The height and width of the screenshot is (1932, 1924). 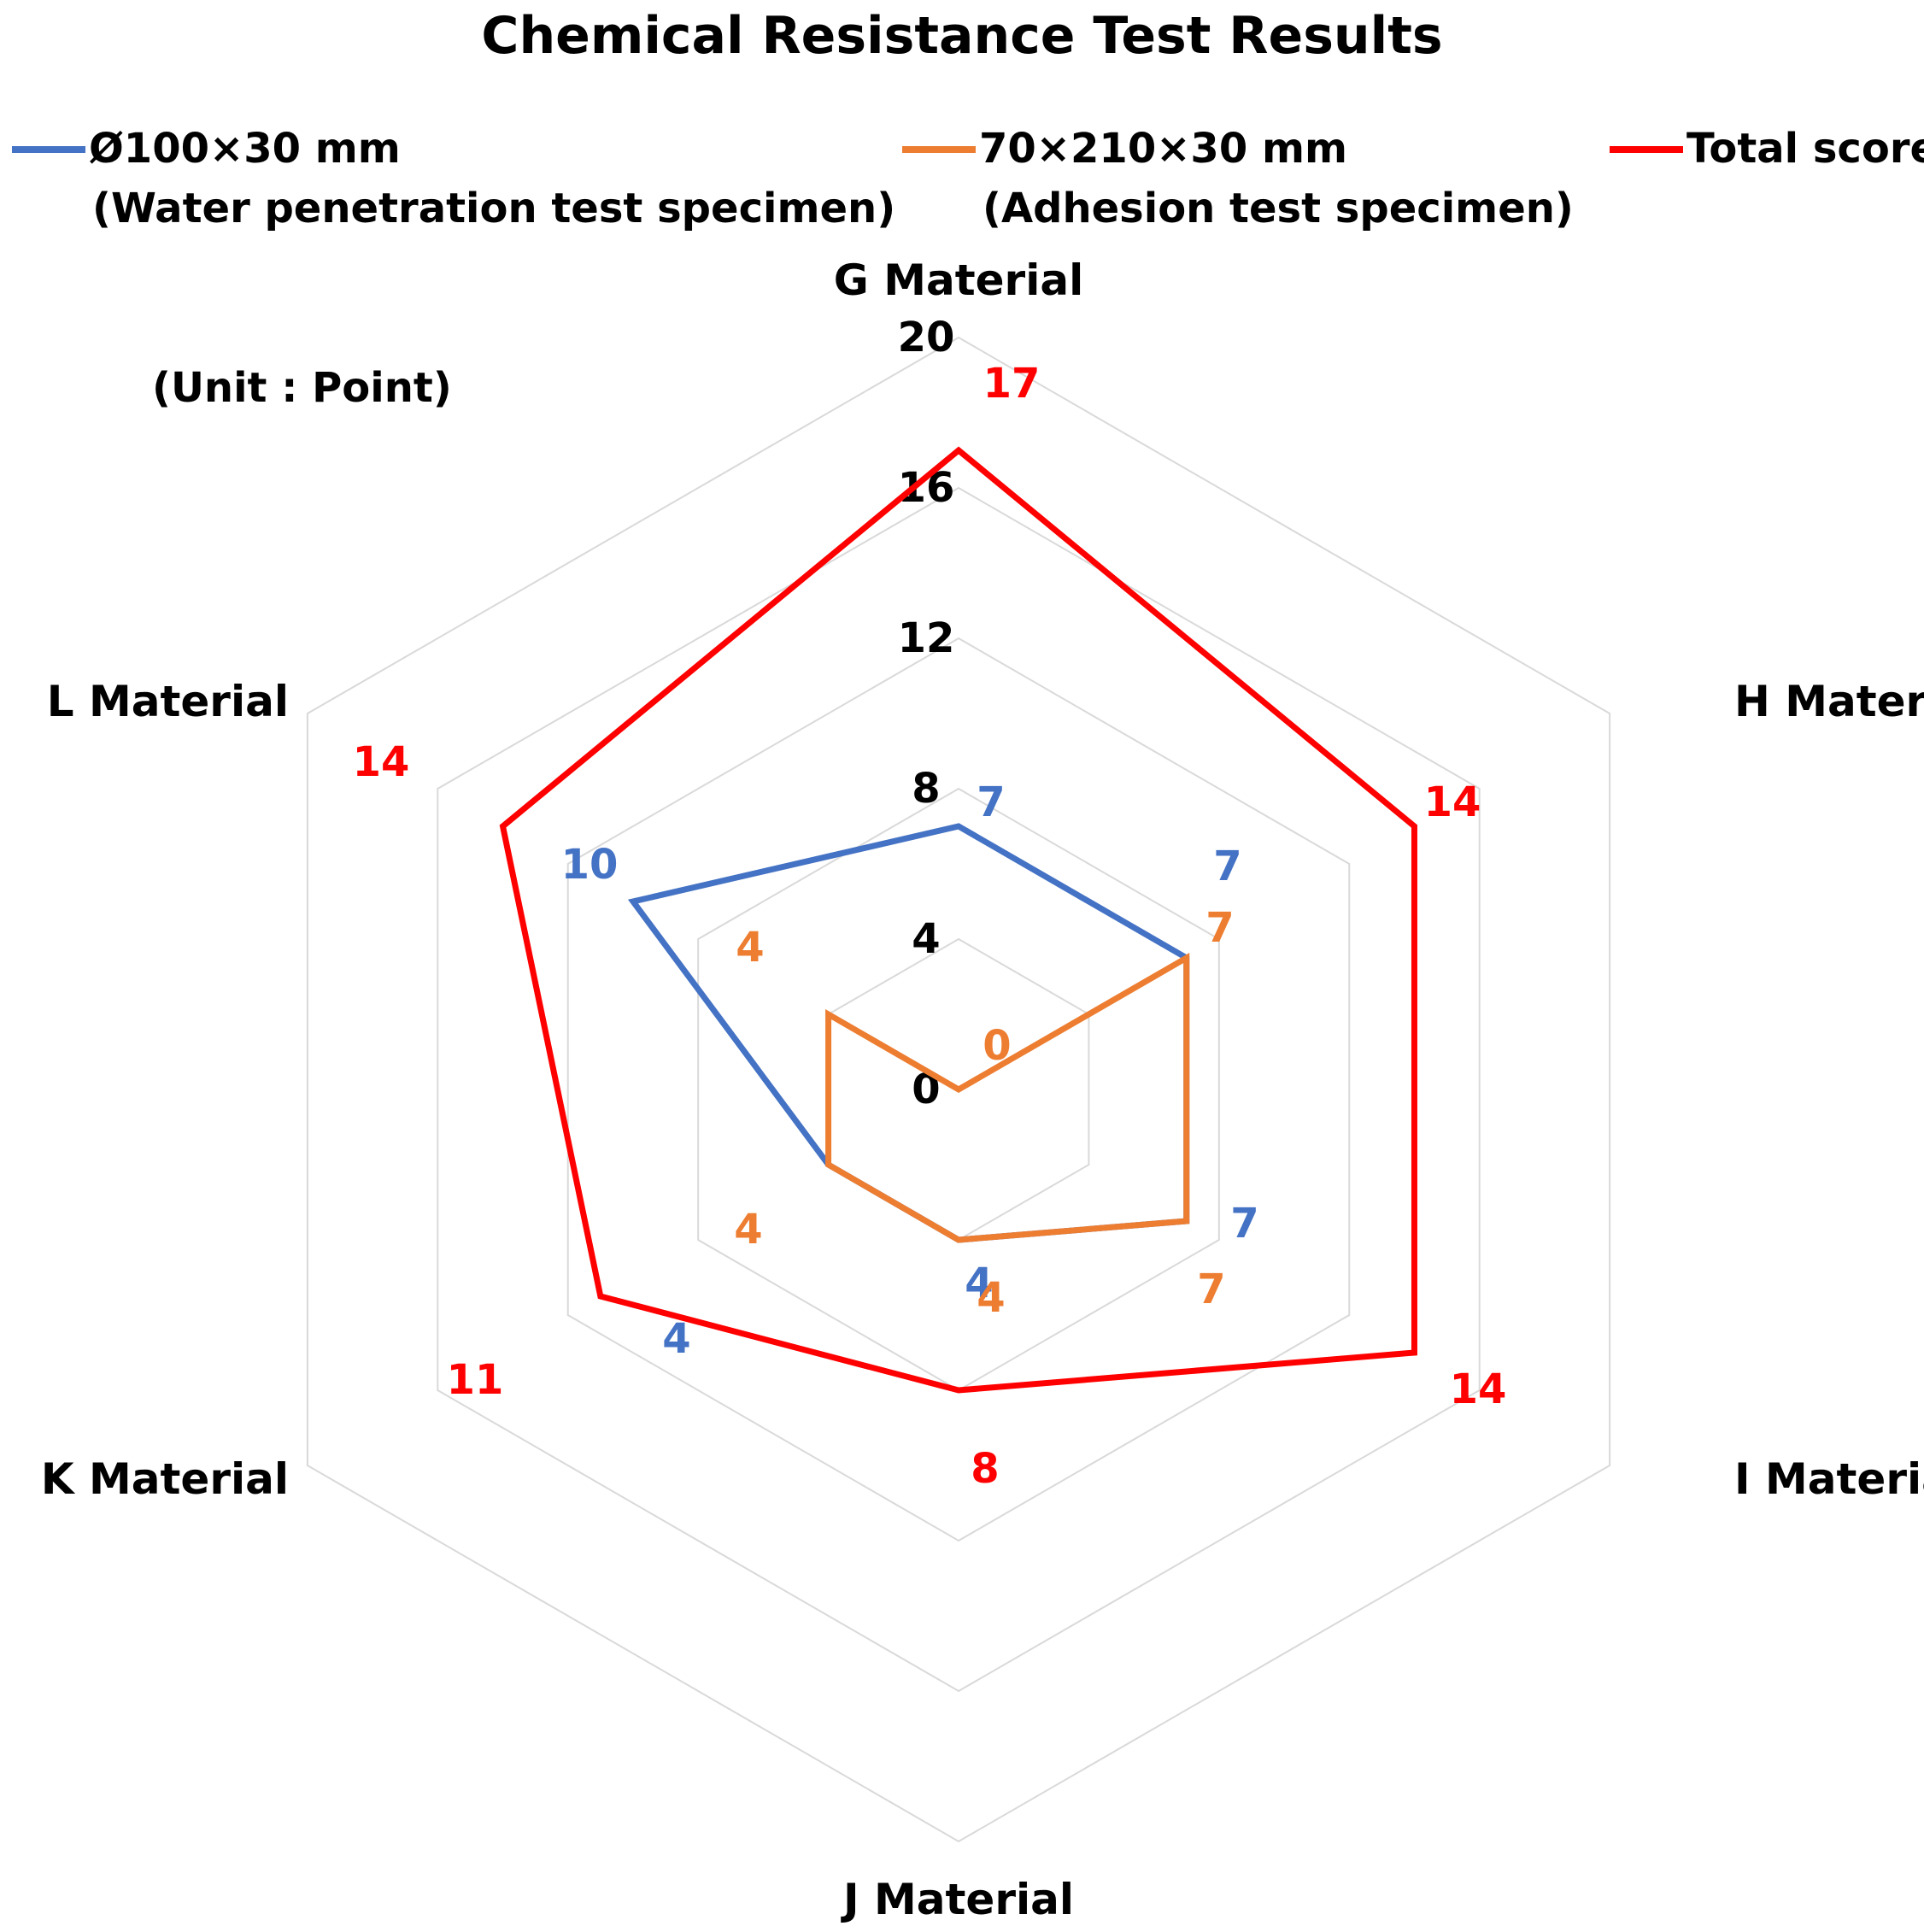 I want to click on unit-note: (Unit : Point), so click(x=302, y=388).